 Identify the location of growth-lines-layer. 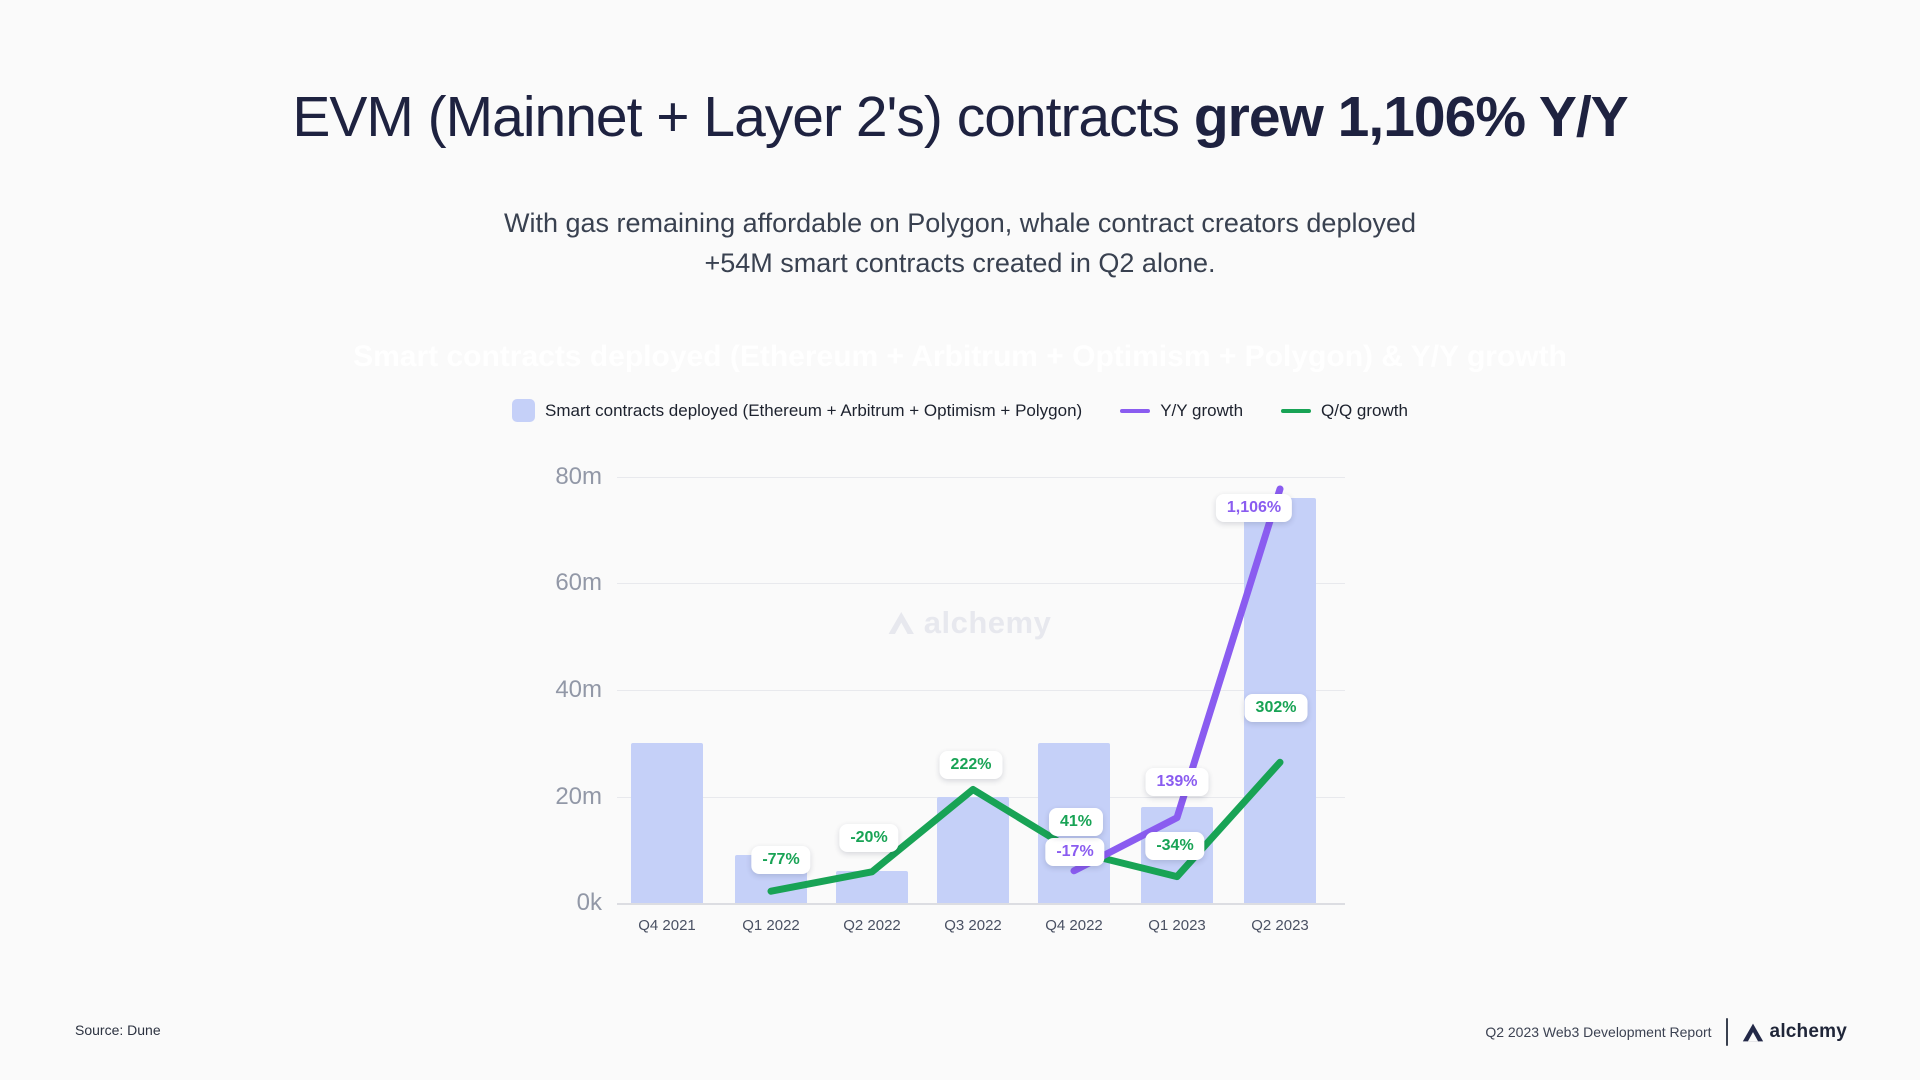
(1025, 690).